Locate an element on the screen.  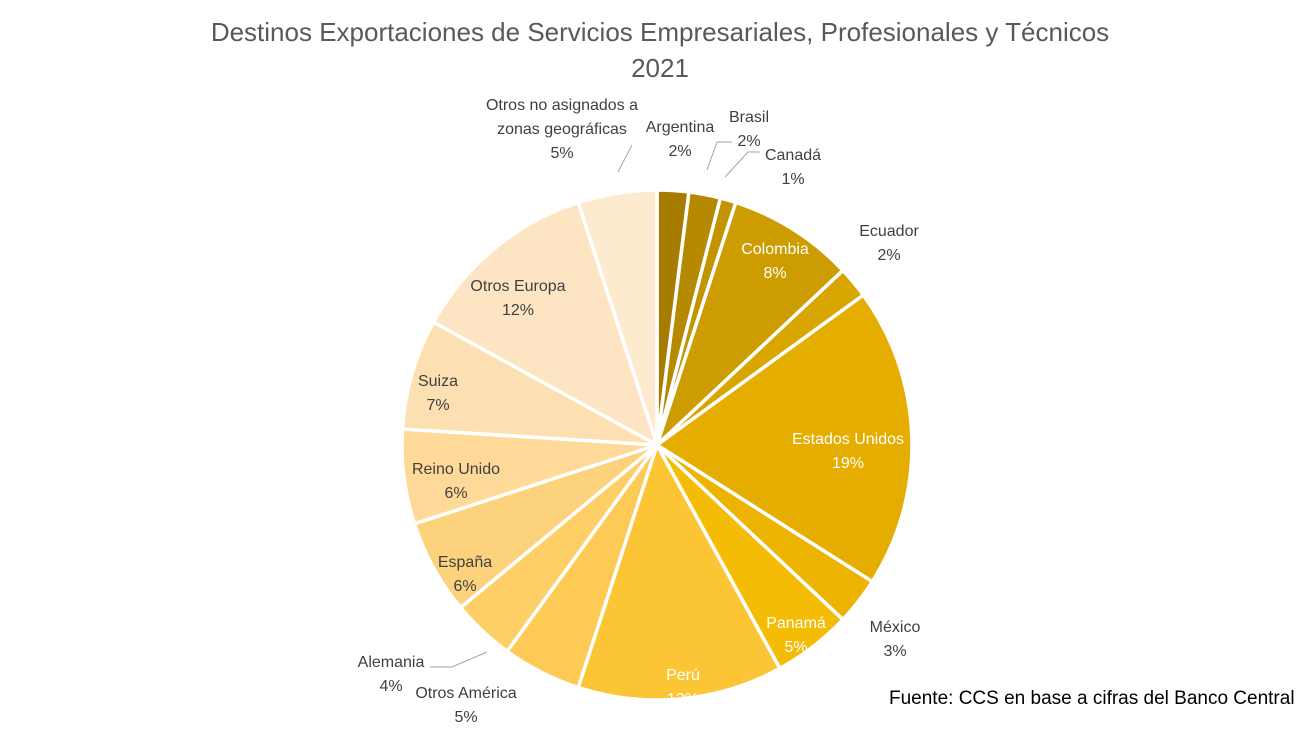
slice-name-label: Otros no asignados a is located at coordinates (562, 105).